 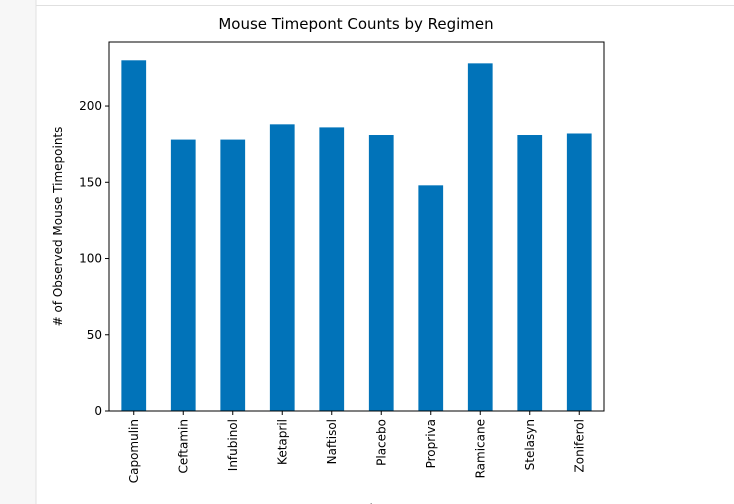 I want to click on x-tick-label: Ramicane, so click(x=480, y=448).